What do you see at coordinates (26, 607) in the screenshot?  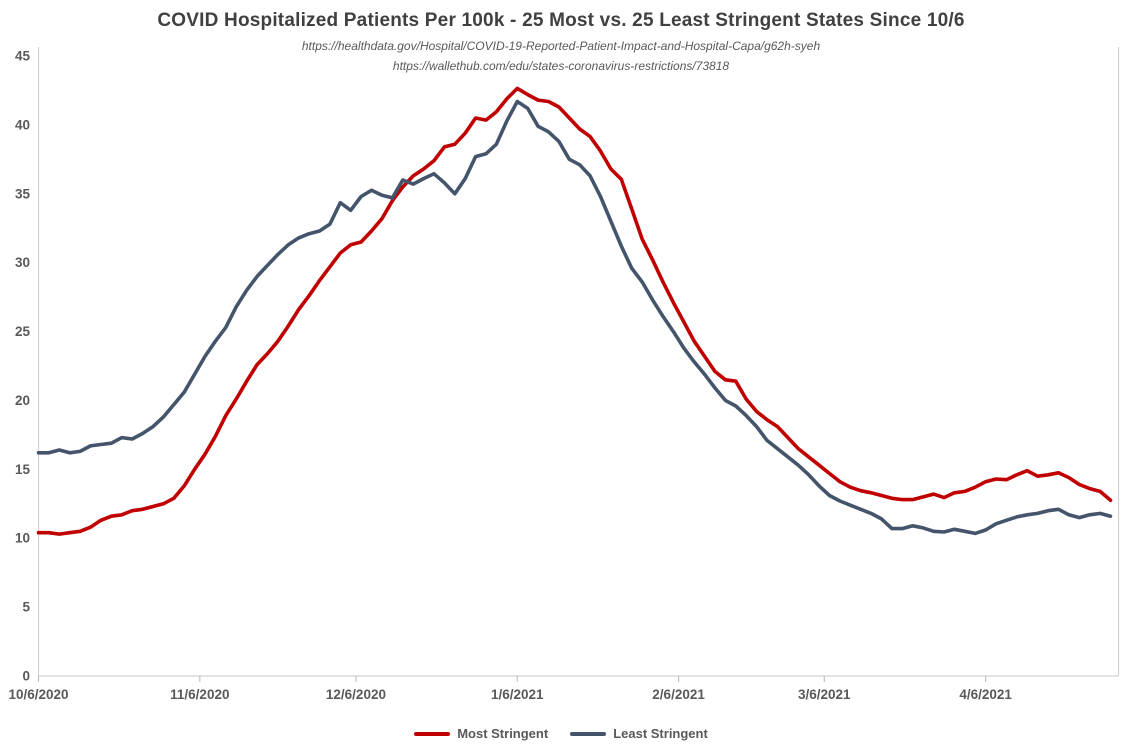 I see `y-axis-tick-label: 5` at bounding box center [26, 607].